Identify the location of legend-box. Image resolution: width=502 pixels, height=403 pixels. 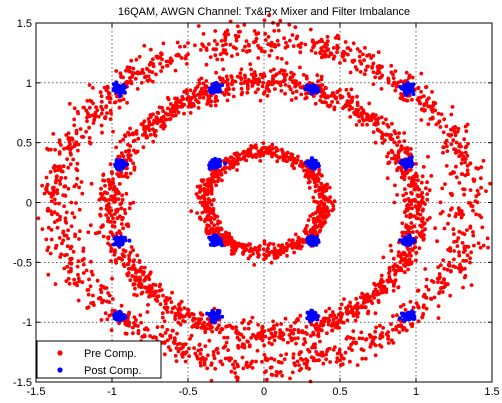
(99, 359).